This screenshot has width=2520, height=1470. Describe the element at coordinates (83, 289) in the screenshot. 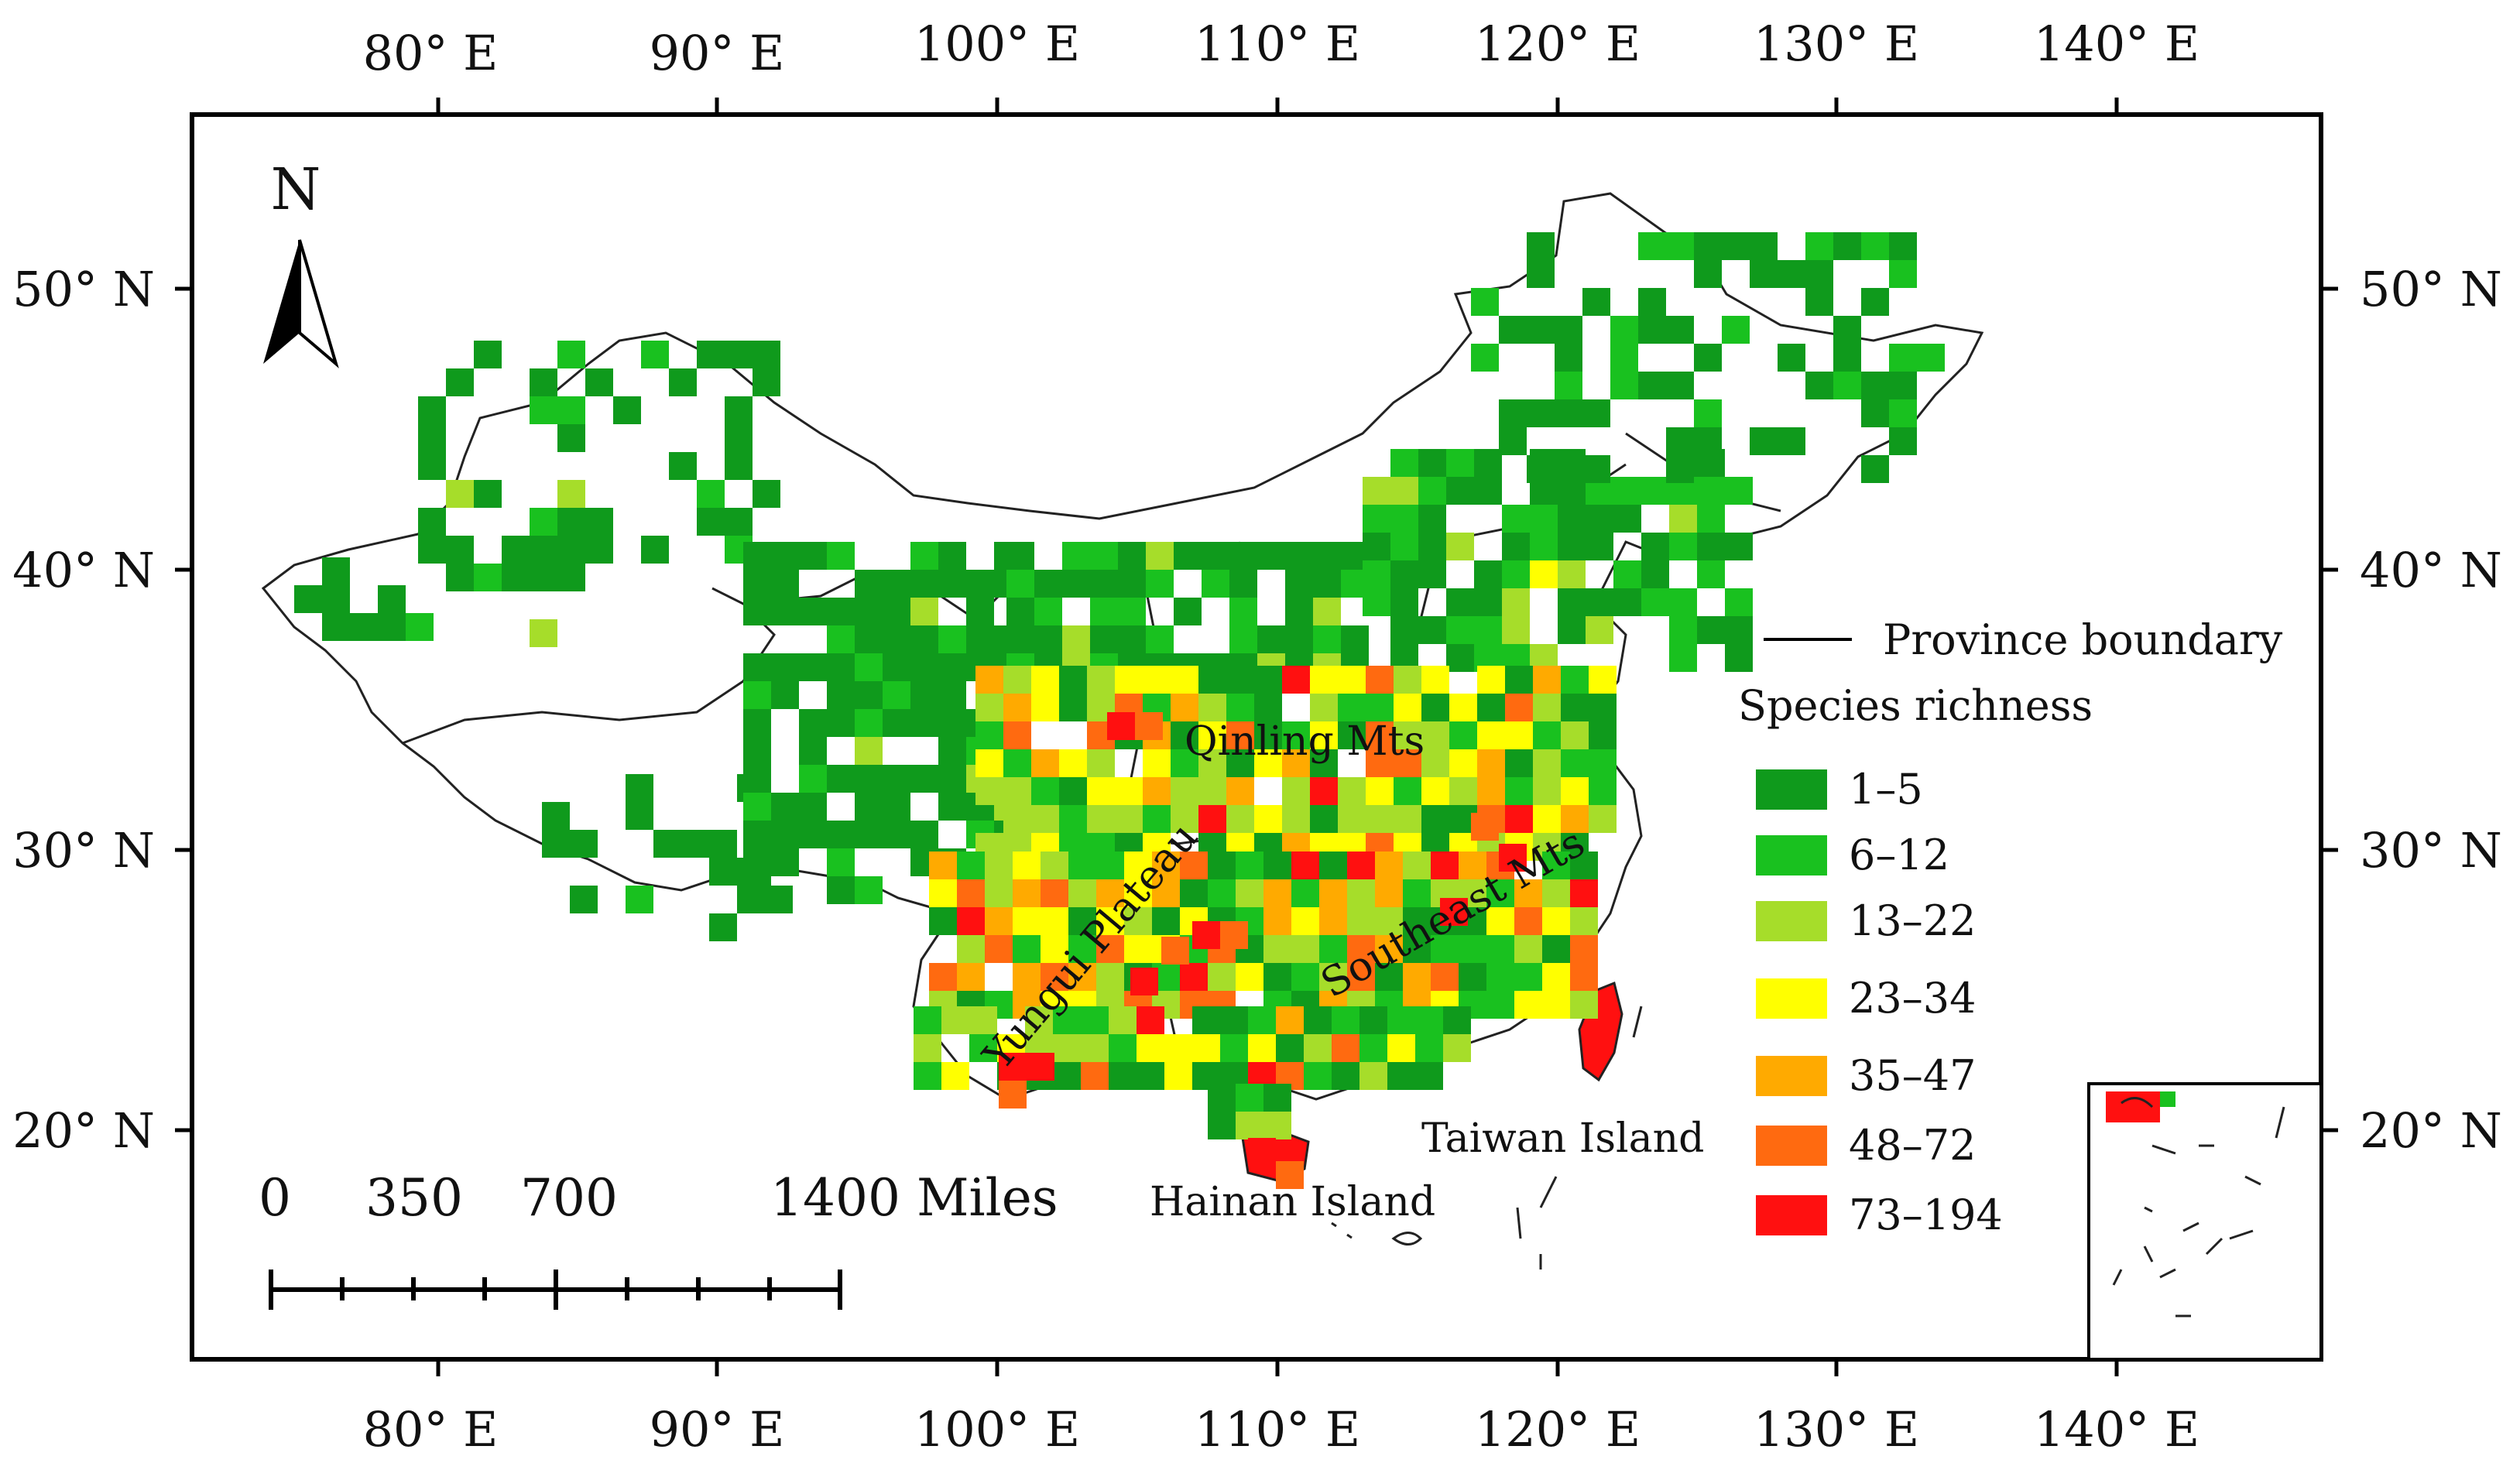

I see `left-lat-label-50: 50° N` at that location.